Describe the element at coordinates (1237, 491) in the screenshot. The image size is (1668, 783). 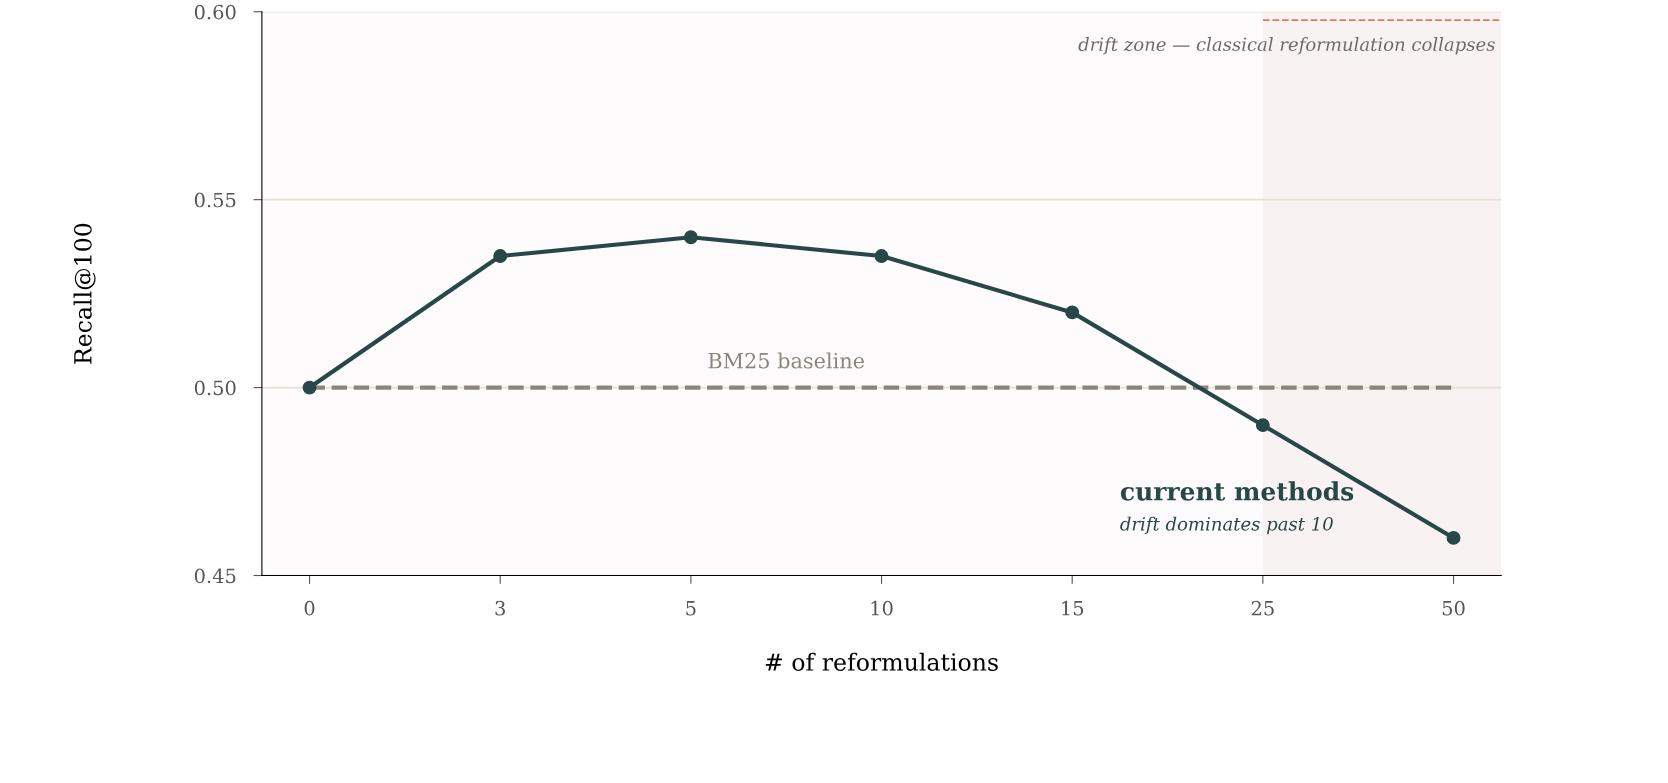
I see `annotation: current methods` at that location.